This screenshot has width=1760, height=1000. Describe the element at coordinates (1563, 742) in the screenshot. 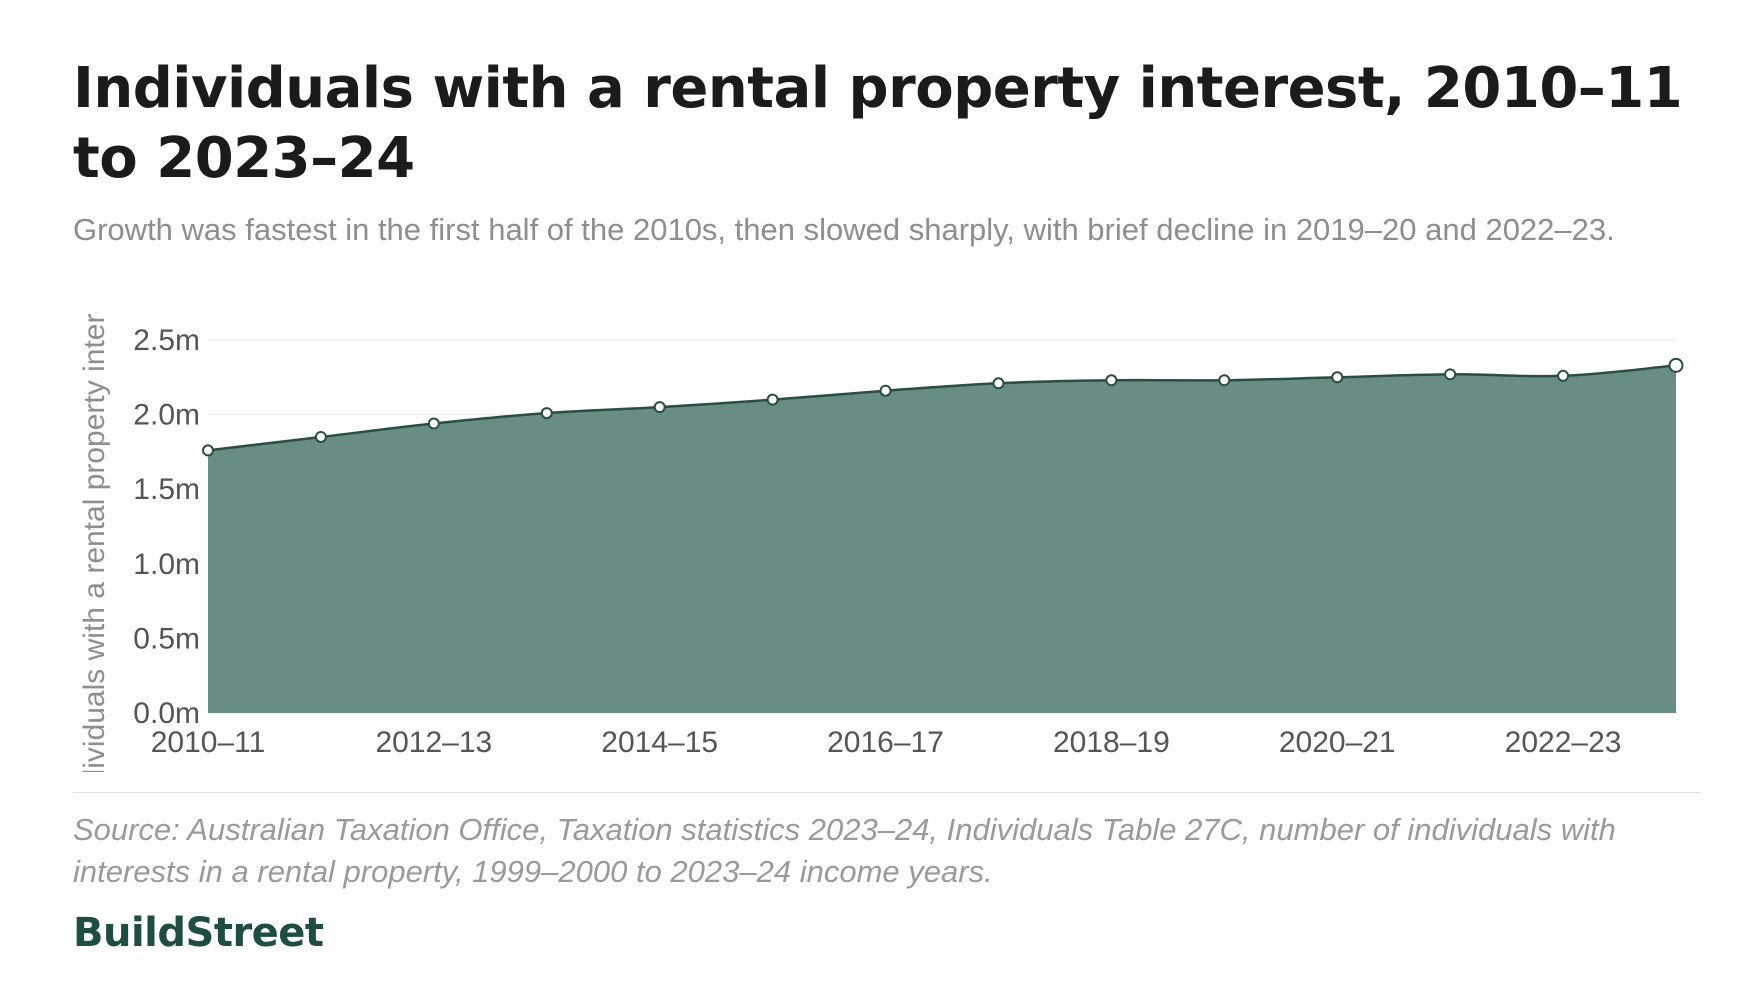

I see `x-tick-label: 2022–23` at that location.